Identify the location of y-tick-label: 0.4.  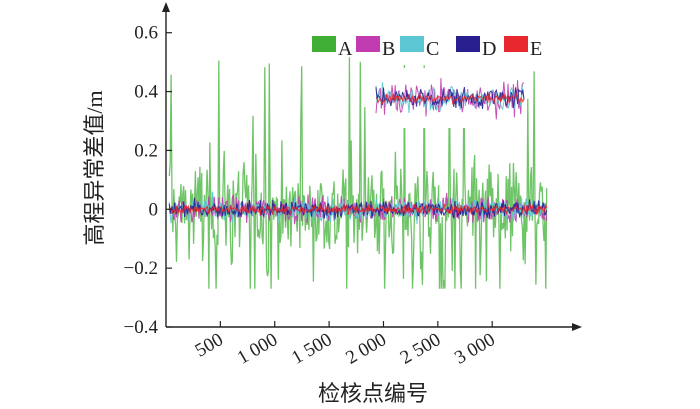
(146, 92).